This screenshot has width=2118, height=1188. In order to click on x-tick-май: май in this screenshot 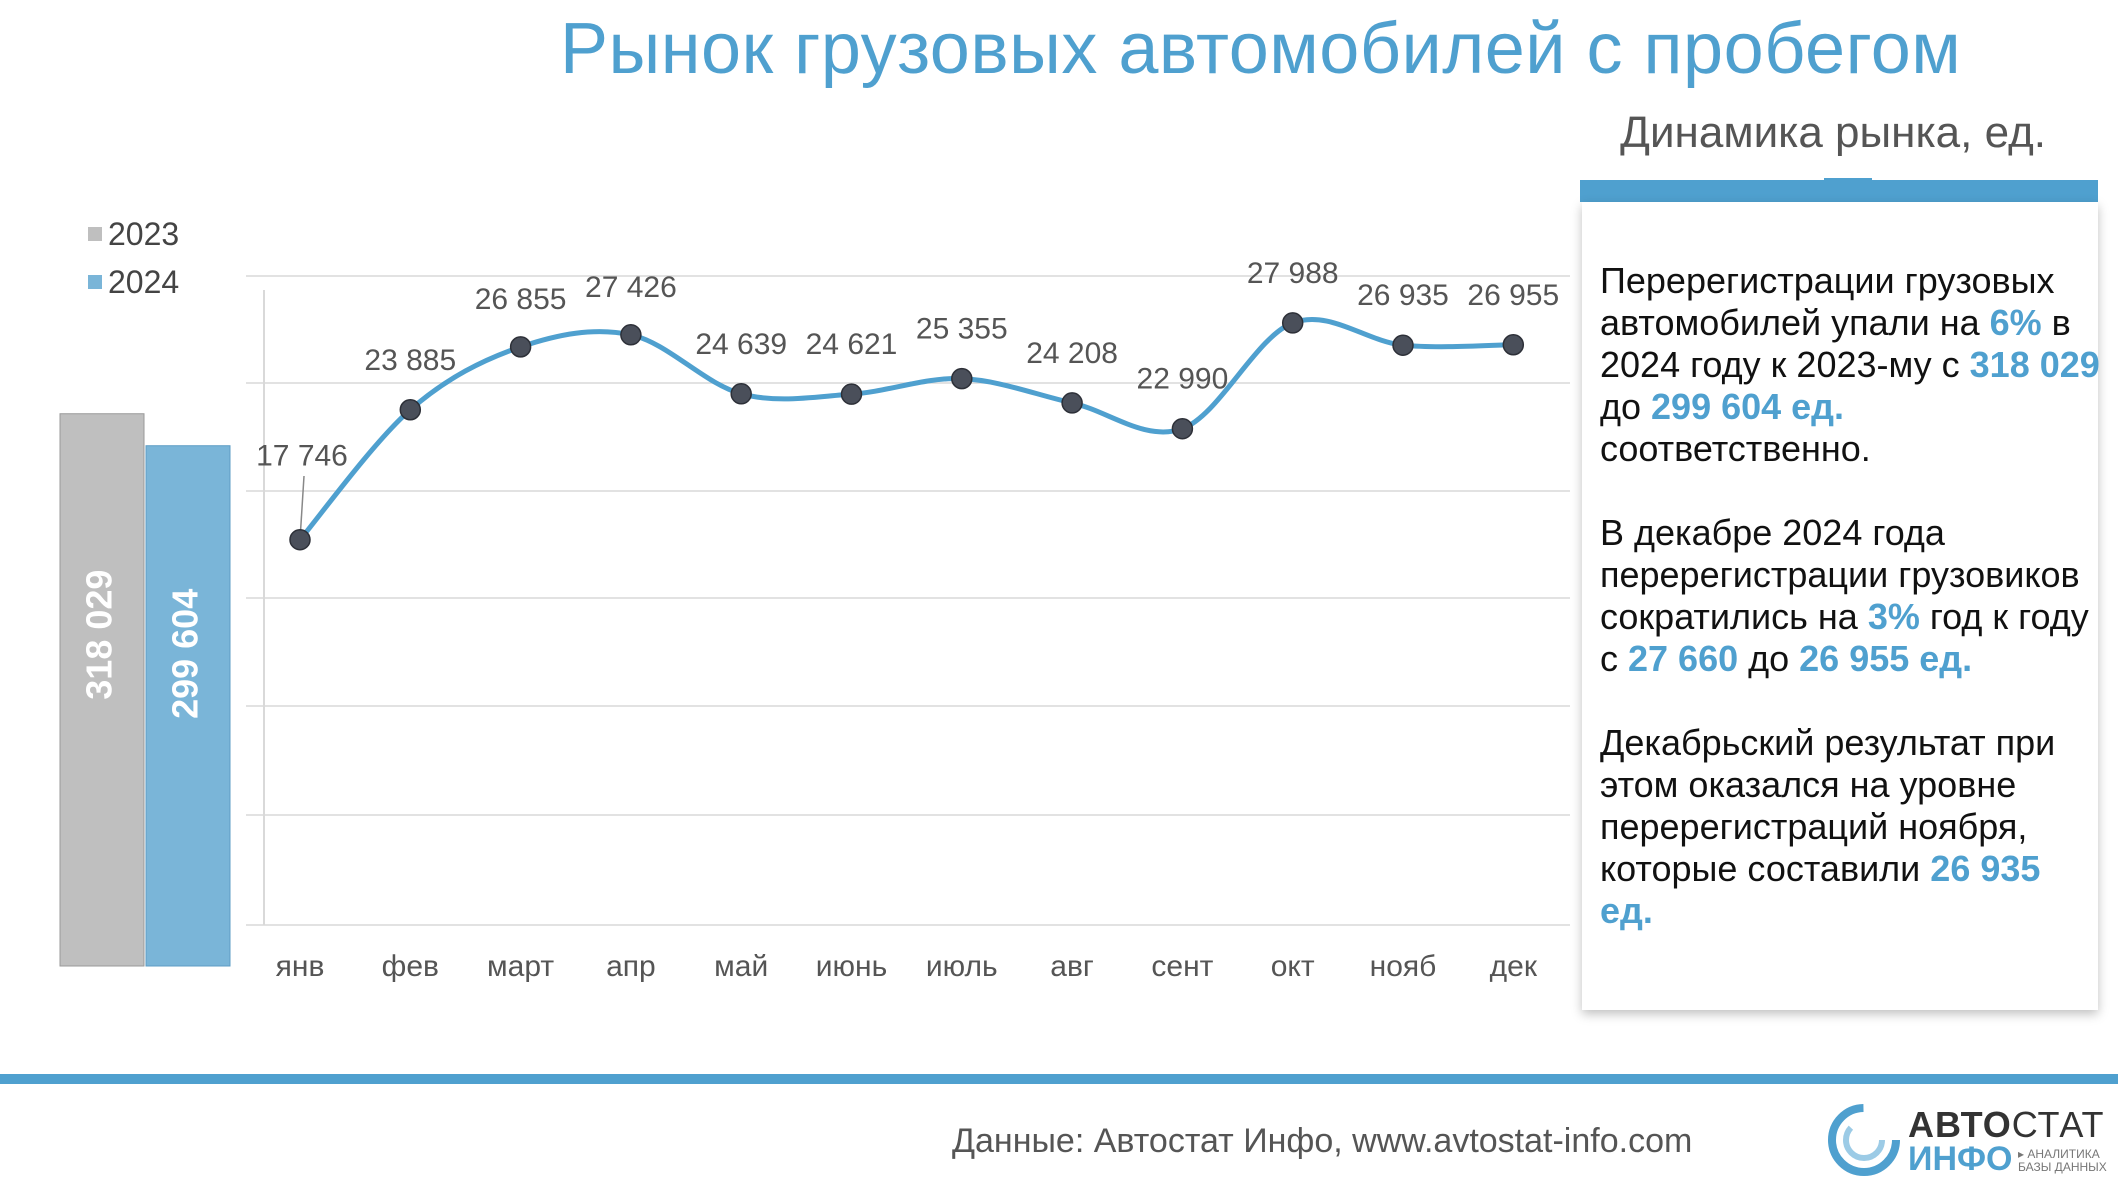, I will do `click(741, 966)`.